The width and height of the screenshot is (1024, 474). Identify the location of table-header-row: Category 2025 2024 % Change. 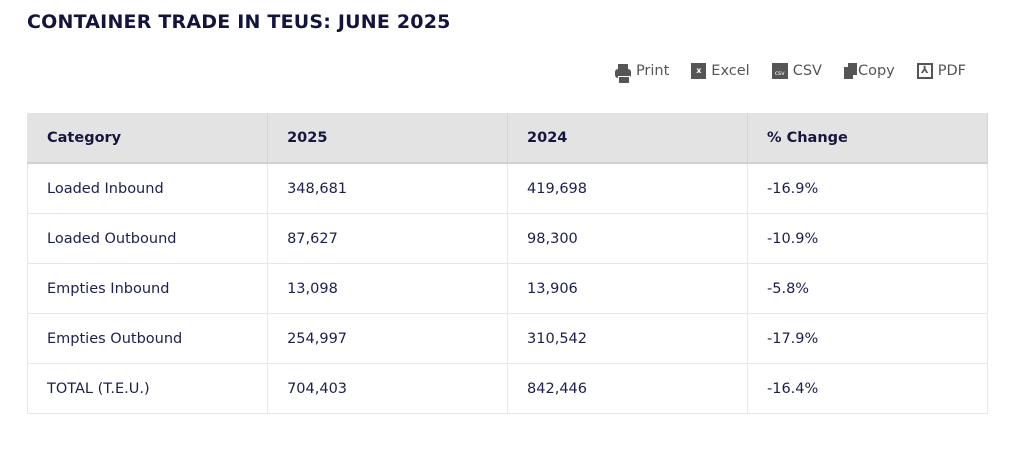
(507, 138).